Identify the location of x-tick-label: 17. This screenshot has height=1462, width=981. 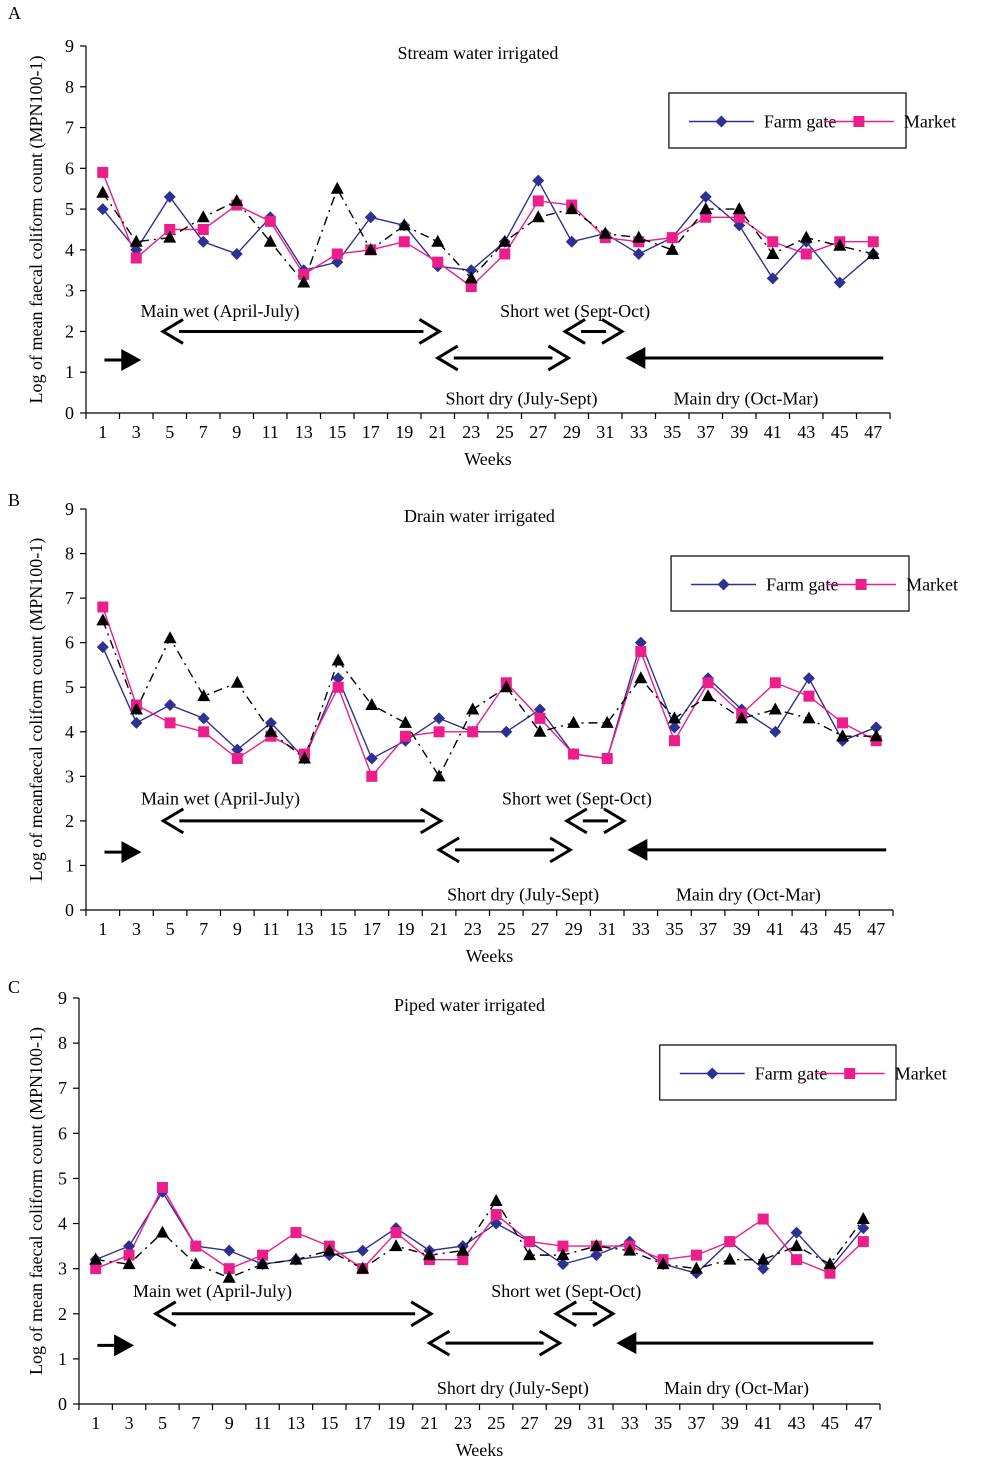
(371, 432).